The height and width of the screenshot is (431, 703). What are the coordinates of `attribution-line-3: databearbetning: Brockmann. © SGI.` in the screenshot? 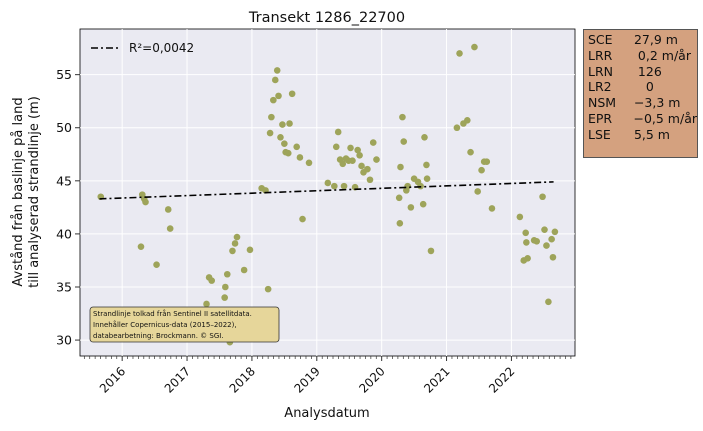 It's located at (158, 336).